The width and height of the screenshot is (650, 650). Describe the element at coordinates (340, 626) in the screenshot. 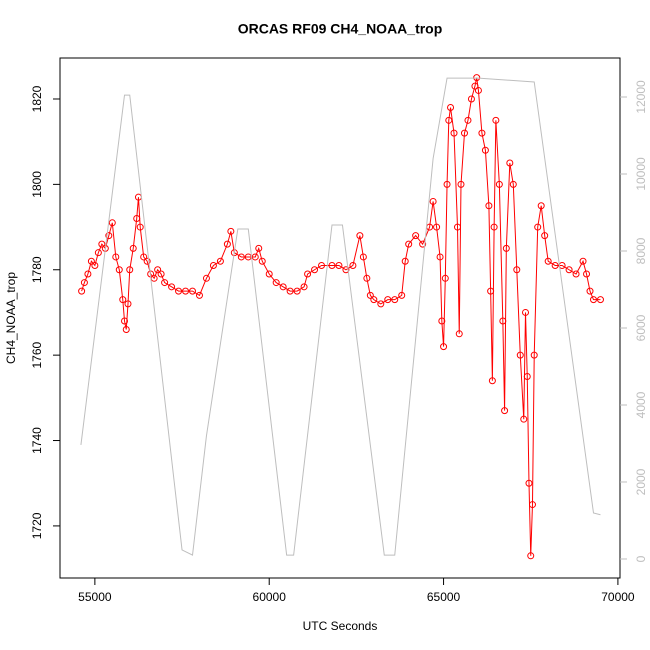

I see `x-axis-label: UTC Seconds` at that location.